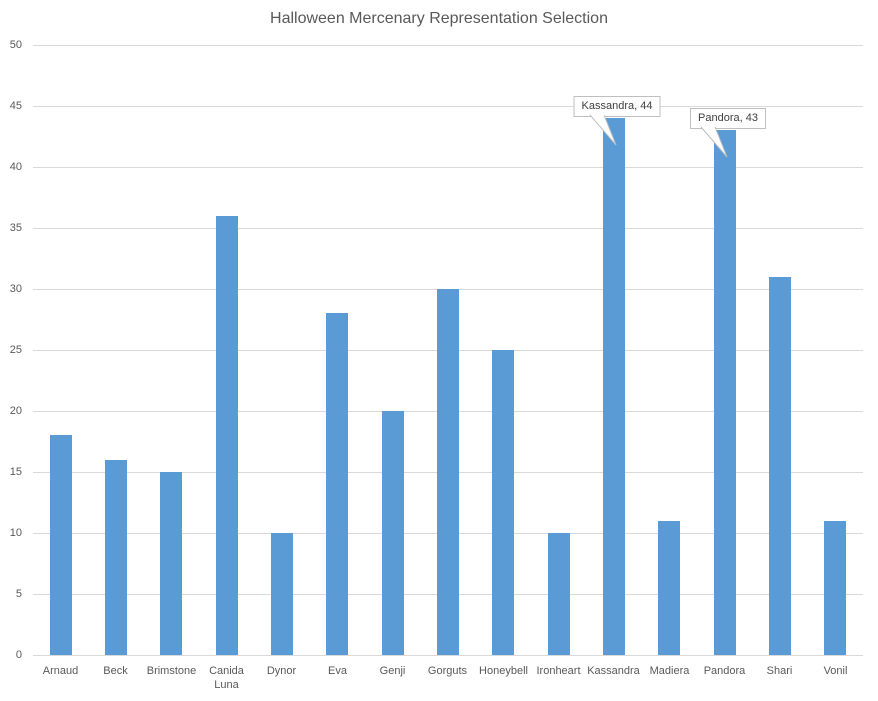 This screenshot has width=878, height=701. I want to click on bar-ironheart, so click(559, 594).